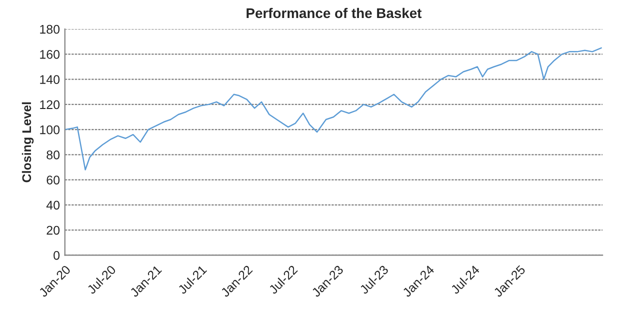 Image resolution: width=618 pixels, height=323 pixels. I want to click on y-tick-label: 140, so click(50, 79).